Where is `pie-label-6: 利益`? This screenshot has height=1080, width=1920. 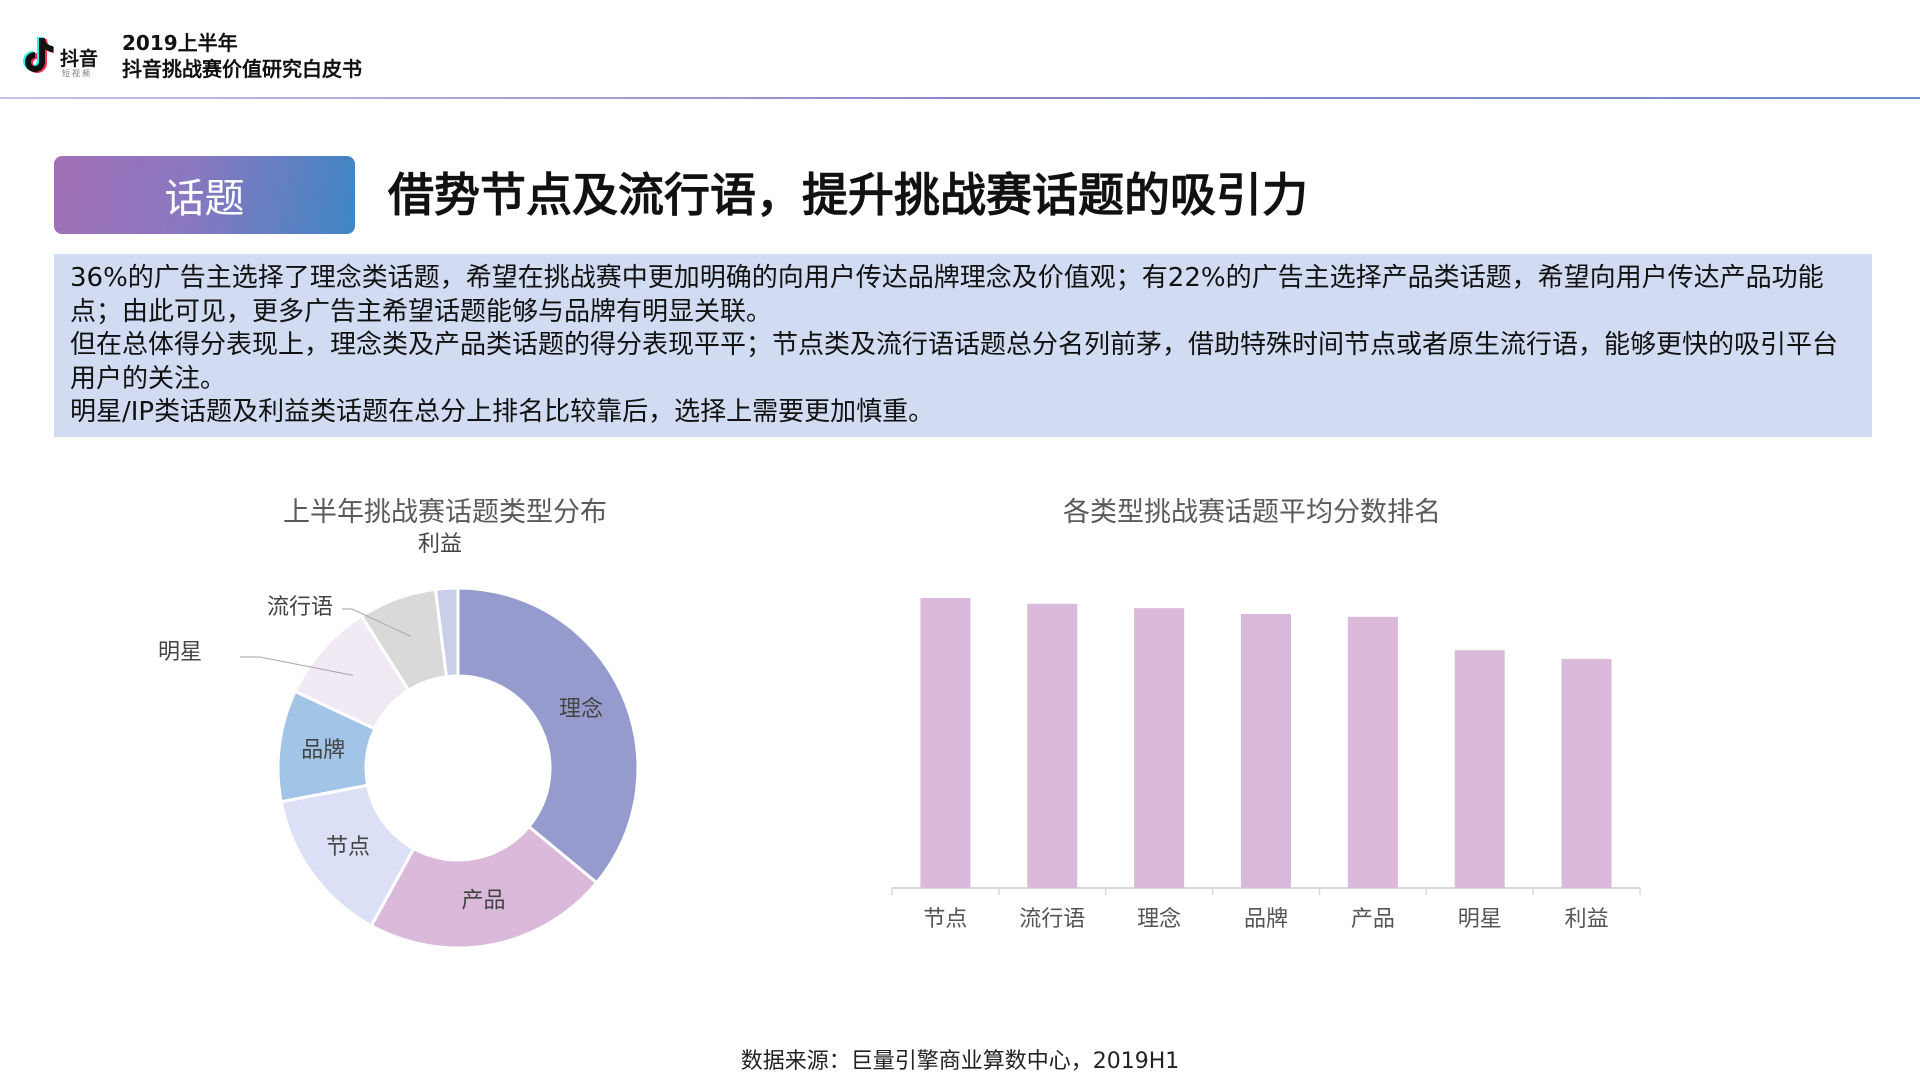
pie-label-6: 利益 is located at coordinates (440, 544).